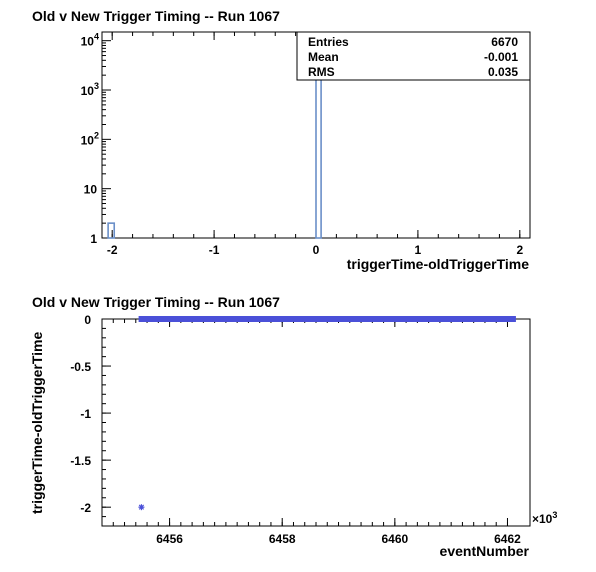 This screenshot has height=572, width=596. What do you see at coordinates (37, 422) in the screenshot?
I see `scatter-y-label: triggerTime-oldTriggerTime` at bounding box center [37, 422].